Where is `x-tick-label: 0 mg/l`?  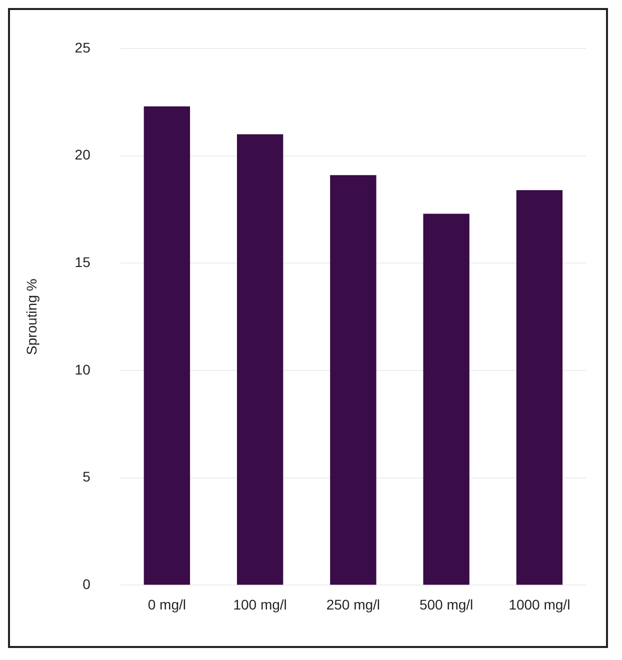
x-tick-label: 0 mg/l is located at coordinates (167, 604).